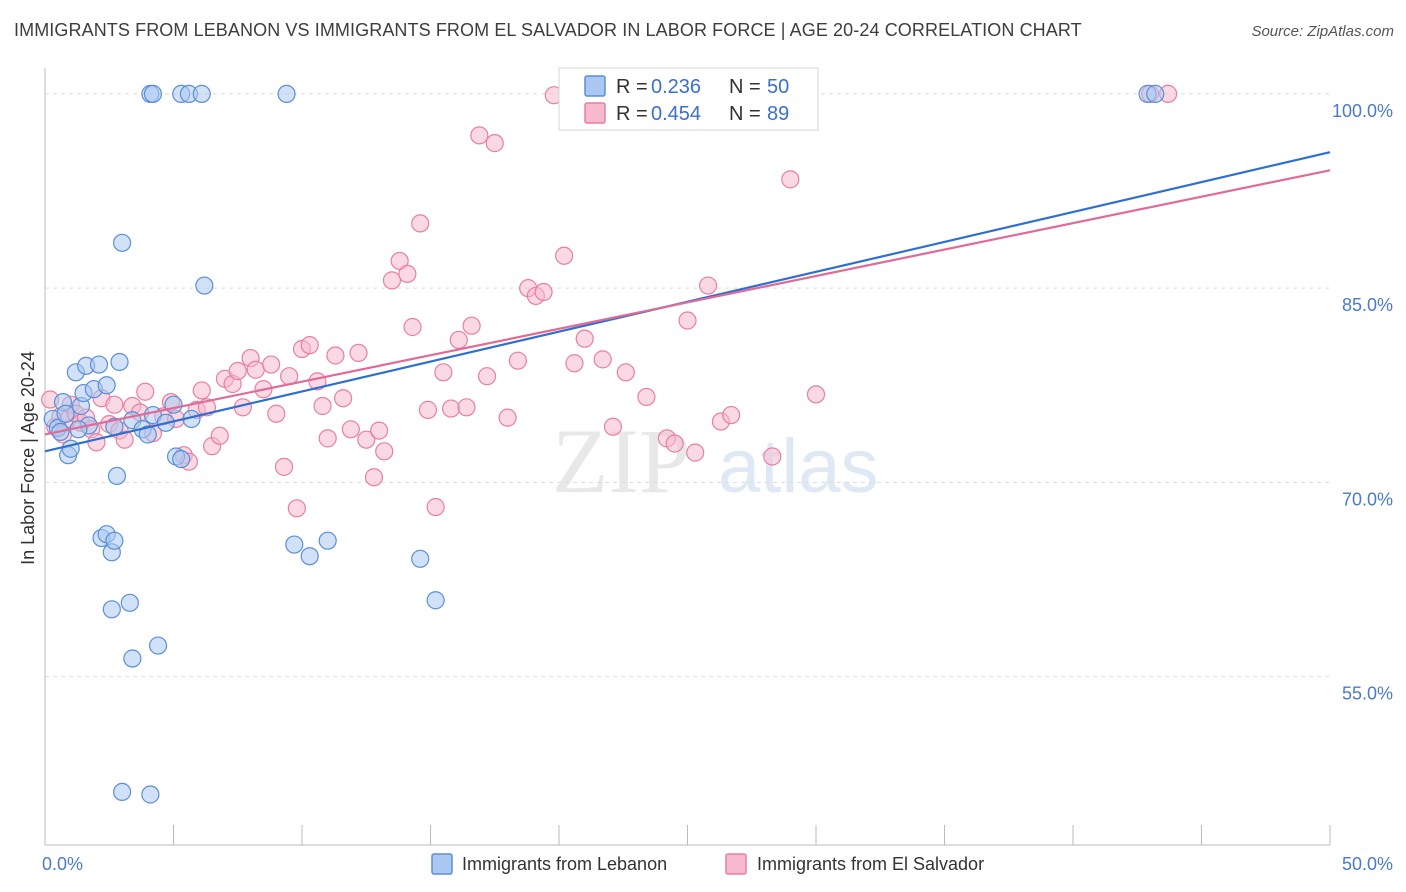 This screenshot has height=892, width=1406. I want to click on legend-r-value-elsalvador: 0.454, so click(676, 114).